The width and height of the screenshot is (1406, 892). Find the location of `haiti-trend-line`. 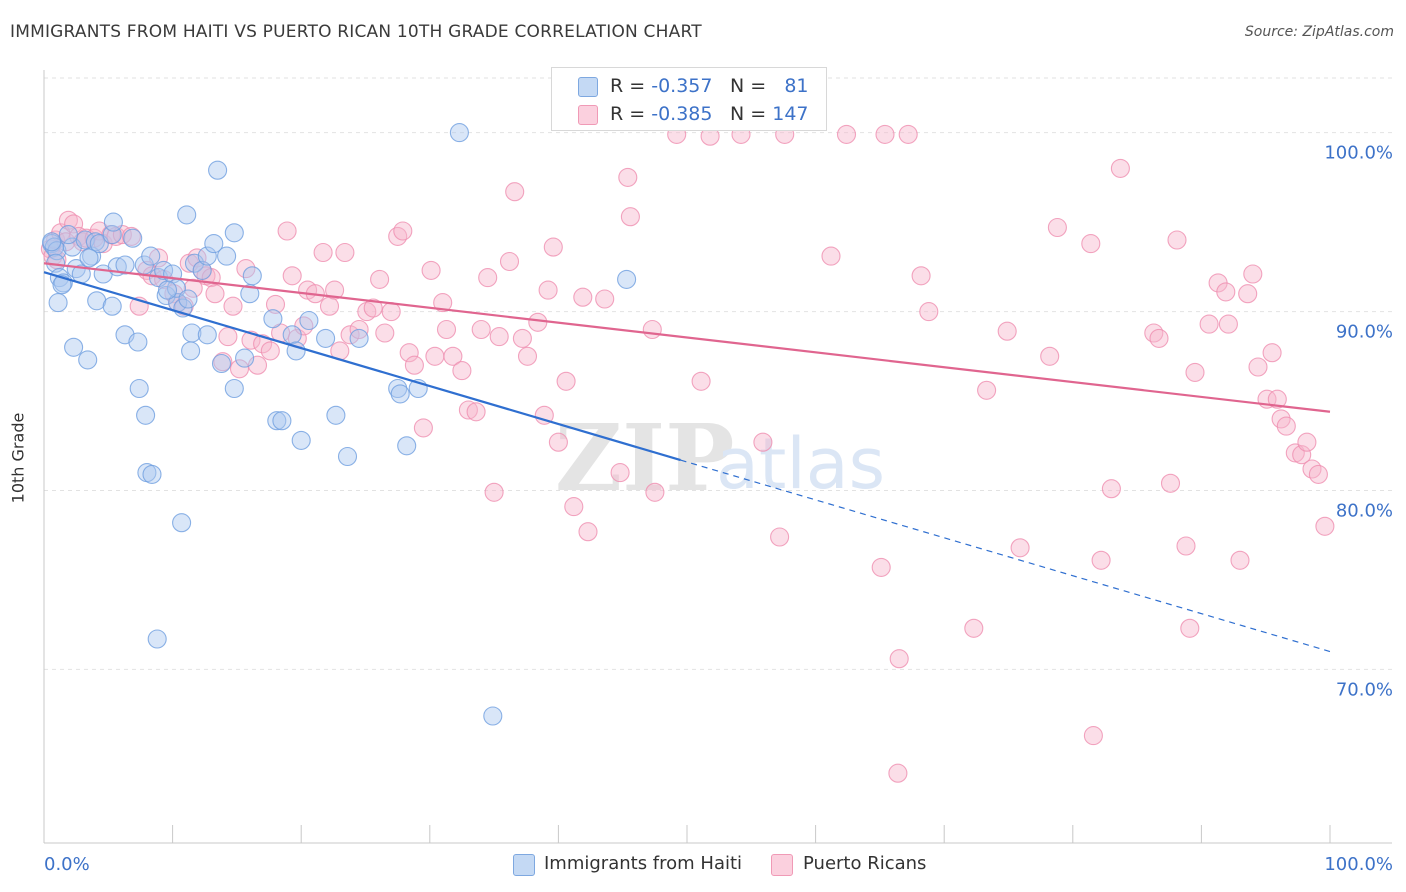

haiti-trend-line is located at coordinates (362, 366).